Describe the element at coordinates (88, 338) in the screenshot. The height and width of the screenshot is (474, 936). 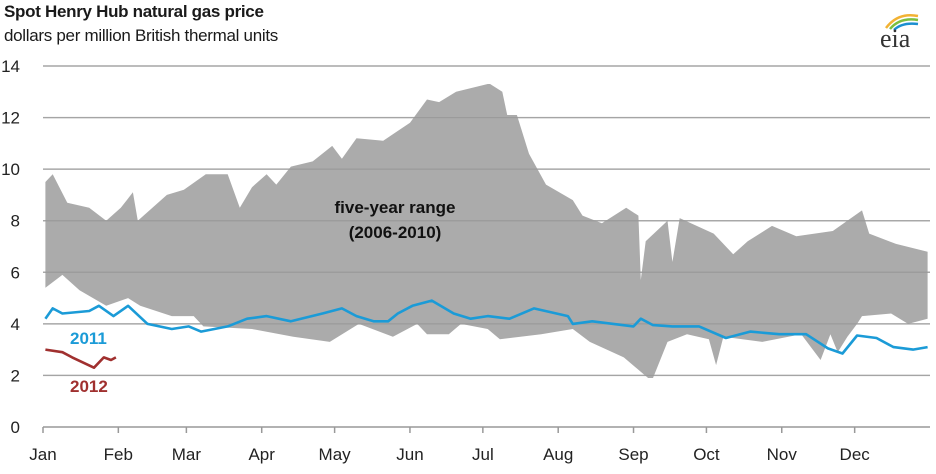
I see `series-label-2011: 2011` at that location.